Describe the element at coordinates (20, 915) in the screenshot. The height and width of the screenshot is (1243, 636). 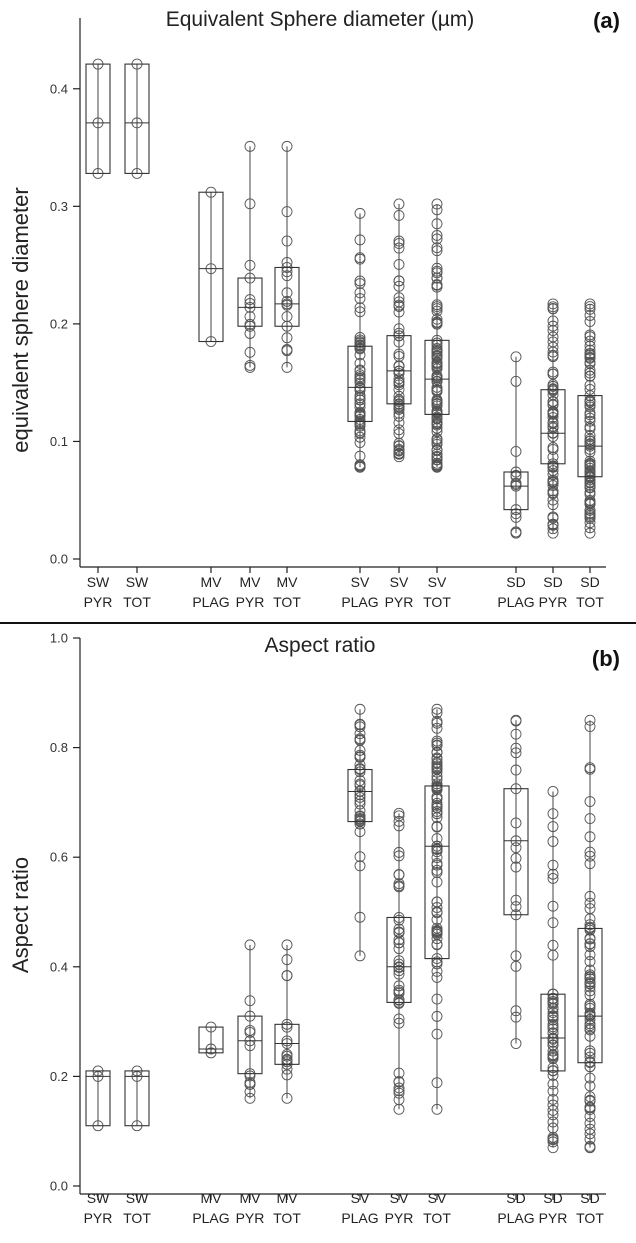
I see `panel-b-ylabel: Aspect ratio` at that location.